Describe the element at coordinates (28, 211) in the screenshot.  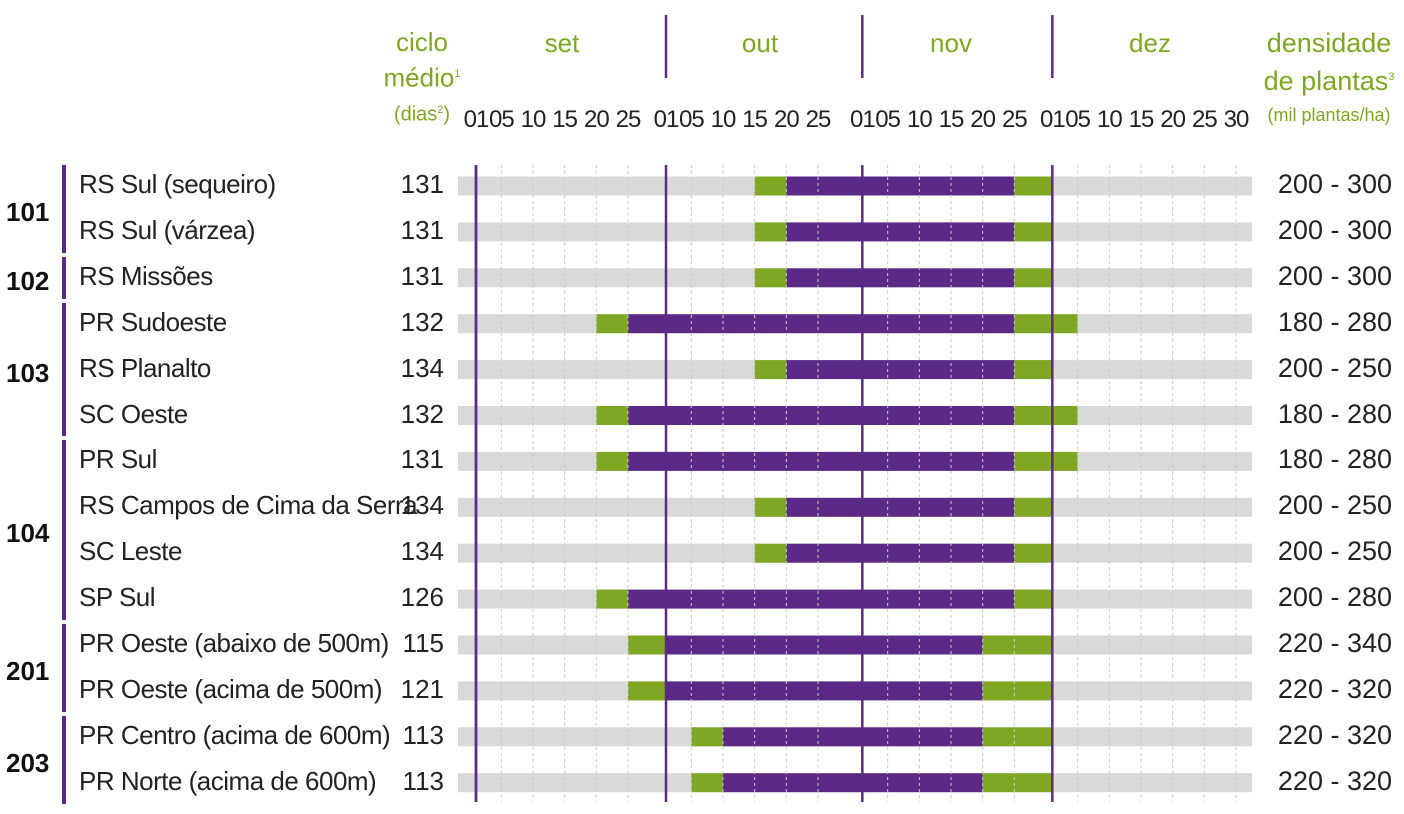
I see `group-label: 101` at that location.